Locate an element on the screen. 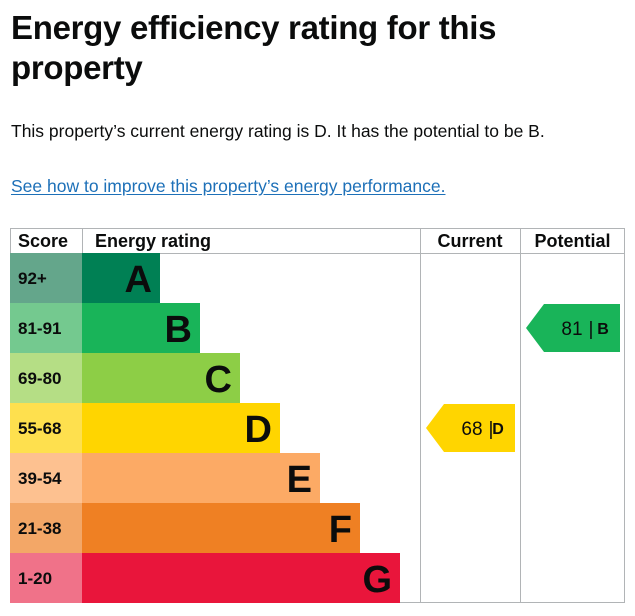  header-current: Current is located at coordinates (469, 241).